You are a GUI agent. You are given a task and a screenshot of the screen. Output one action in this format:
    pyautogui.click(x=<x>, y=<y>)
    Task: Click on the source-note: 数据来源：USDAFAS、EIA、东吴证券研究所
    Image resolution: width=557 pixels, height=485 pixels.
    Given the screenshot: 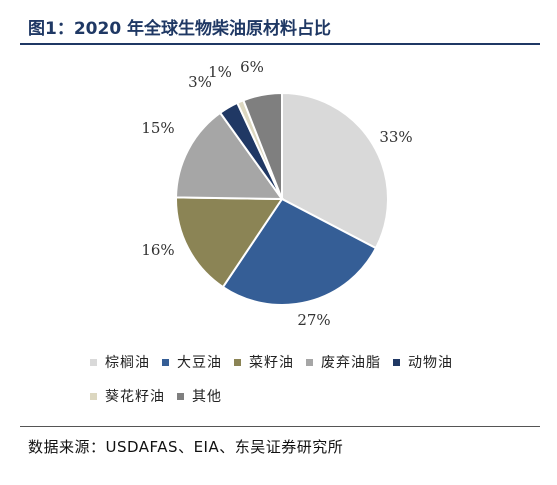 What is the action you would take?
    pyautogui.click(x=186, y=447)
    